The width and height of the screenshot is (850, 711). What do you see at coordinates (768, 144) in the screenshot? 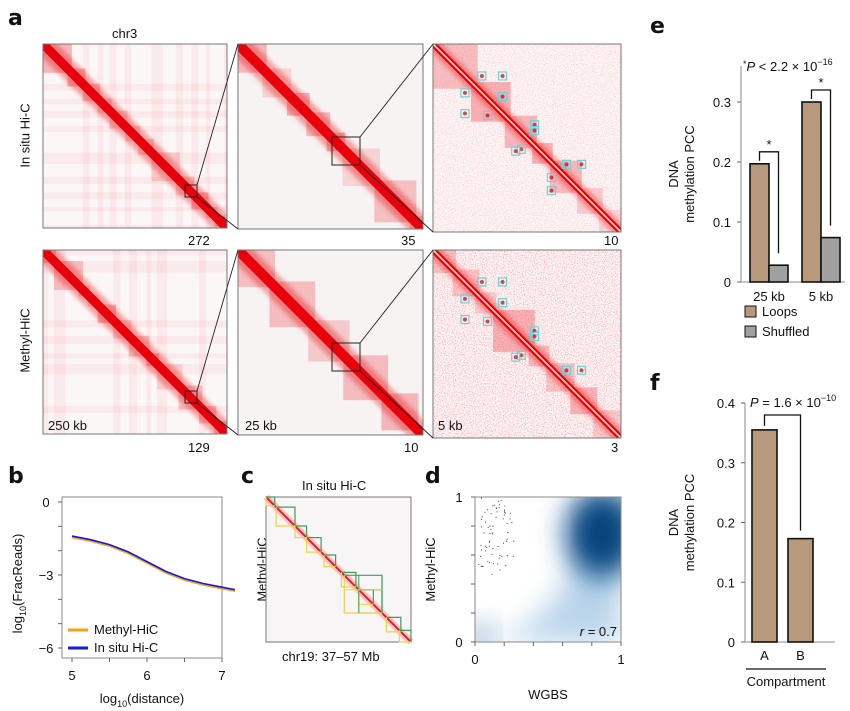
I see `significance-star: *` at bounding box center [768, 144].